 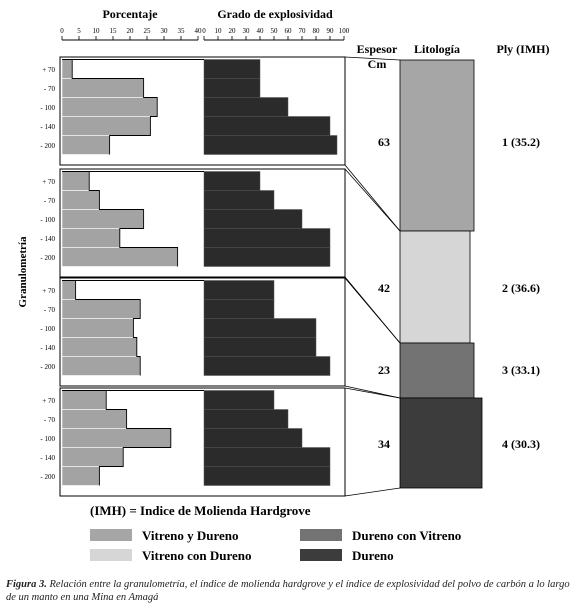 What do you see at coordinates (193, 111) in the screenshot?
I see `ply-panel-1: + 70 - 70 - 100 - 140 - 200` at bounding box center [193, 111].